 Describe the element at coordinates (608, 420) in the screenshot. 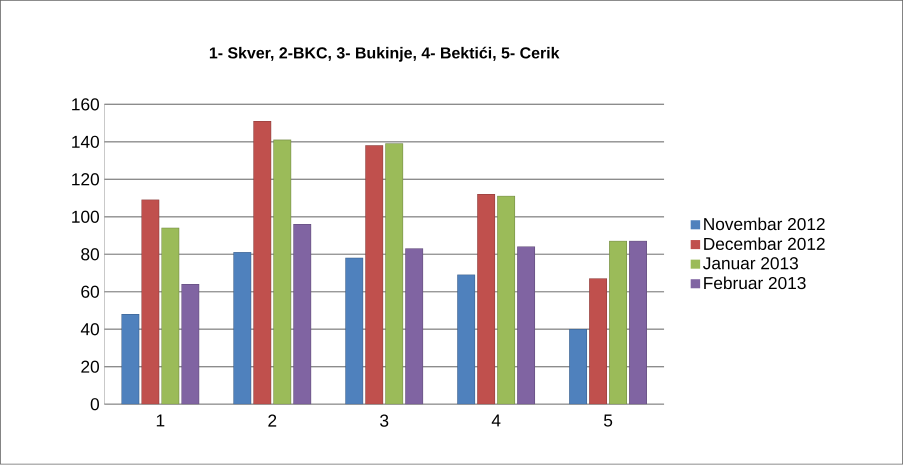

I see `x-tick-label: 5` at that location.